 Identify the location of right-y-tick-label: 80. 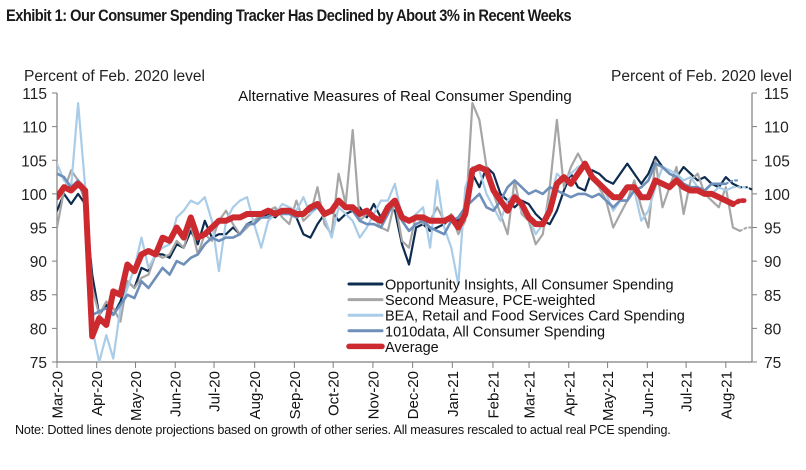
(773, 329).